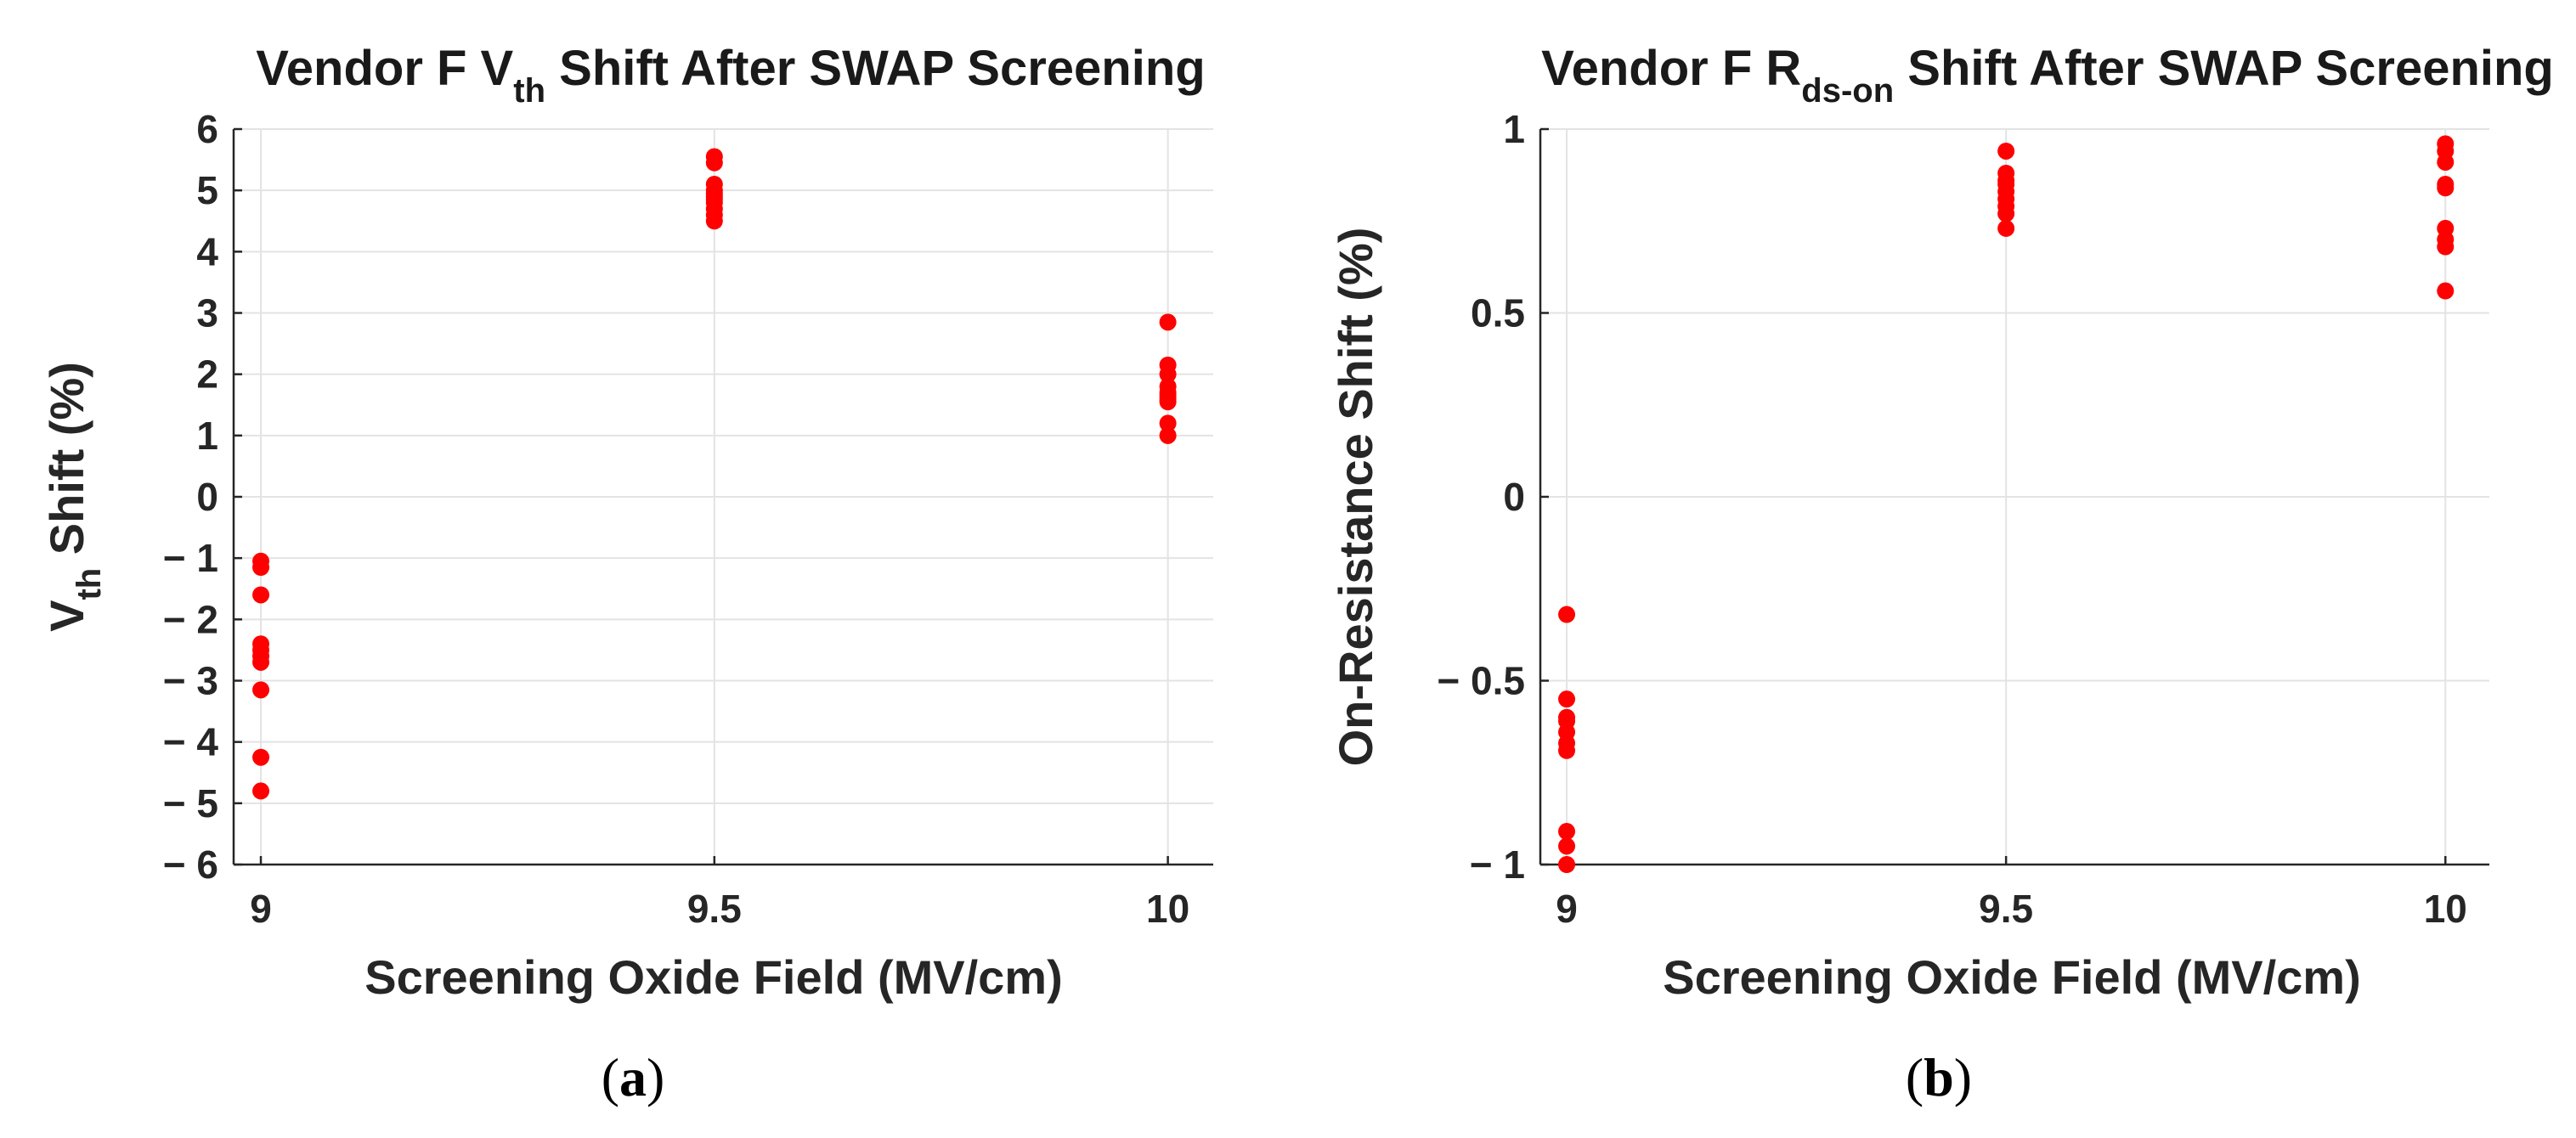 This screenshot has height=1138, width=2576. Describe the element at coordinates (190, 558) in the screenshot. I see `chart-a-y-tick-label-7: − 1` at that location.